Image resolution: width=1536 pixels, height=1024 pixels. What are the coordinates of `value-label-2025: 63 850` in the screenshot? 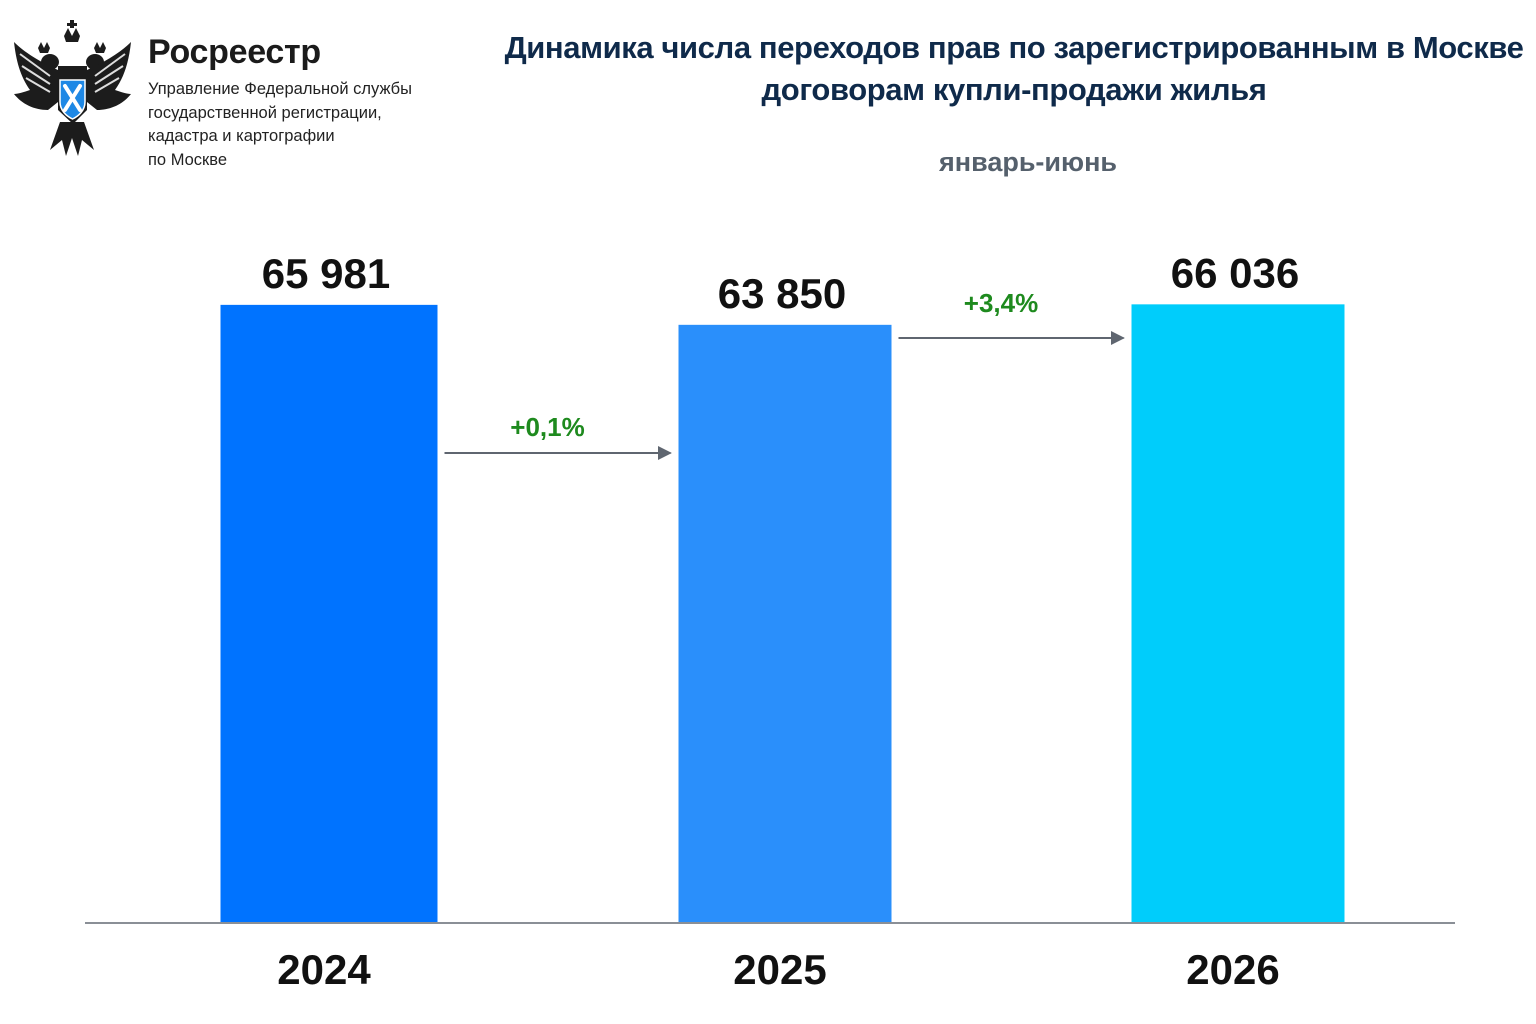 It's located at (782, 293).